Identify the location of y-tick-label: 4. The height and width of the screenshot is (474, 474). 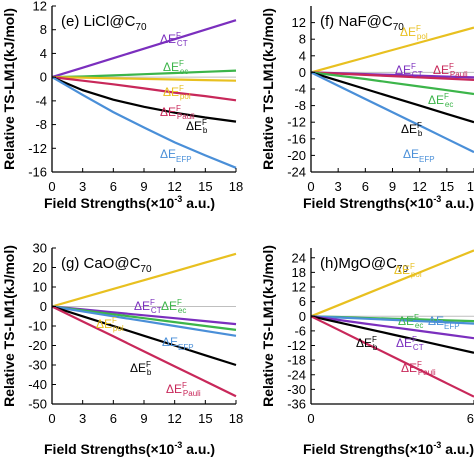
(43, 53).